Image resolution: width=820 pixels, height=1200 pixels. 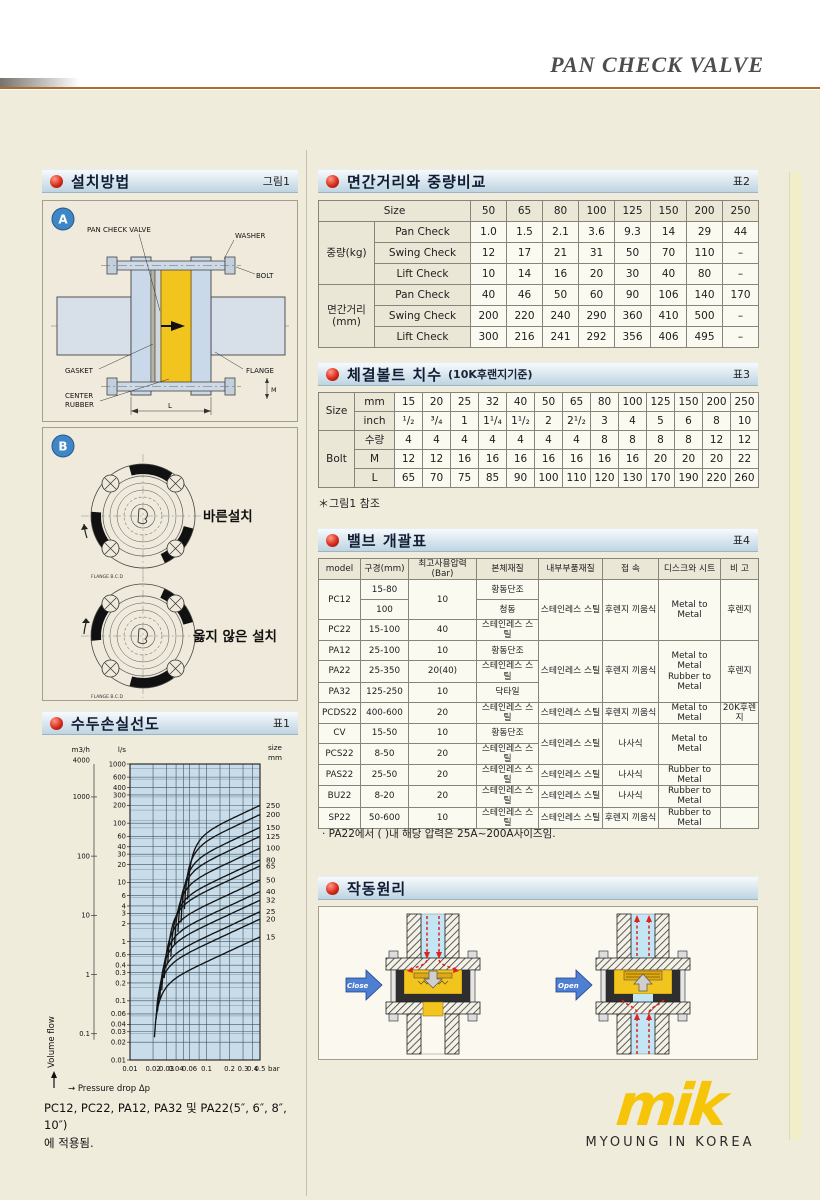 I want to click on table-cell: 1.0, so click(x=488, y=232).